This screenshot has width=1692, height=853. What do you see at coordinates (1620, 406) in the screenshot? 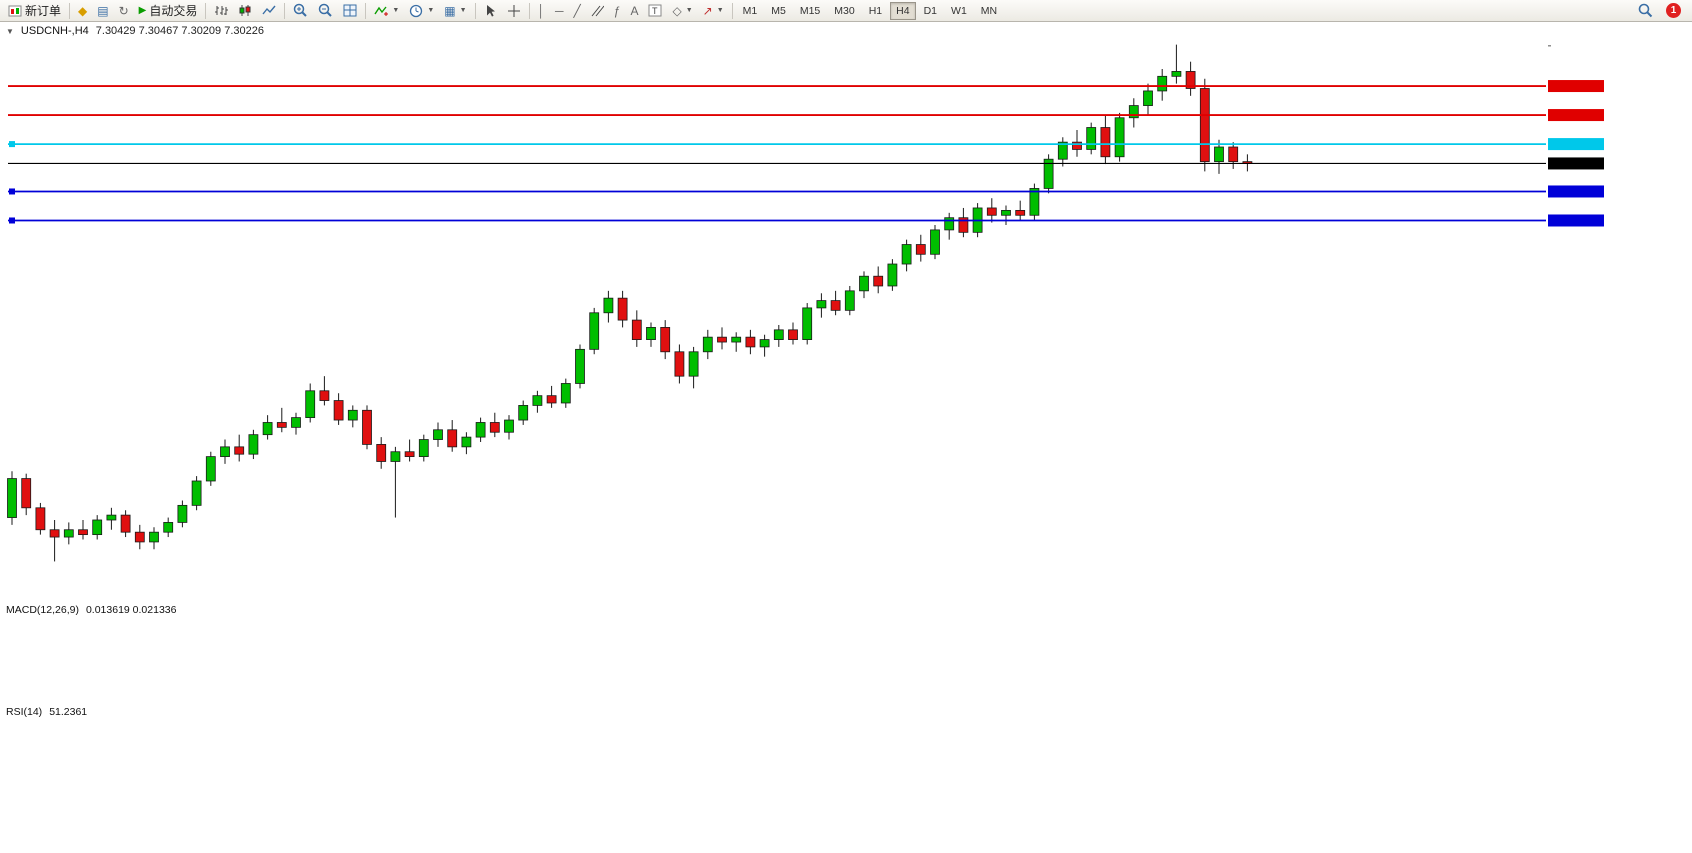
I see `price-axis` at bounding box center [1620, 406].